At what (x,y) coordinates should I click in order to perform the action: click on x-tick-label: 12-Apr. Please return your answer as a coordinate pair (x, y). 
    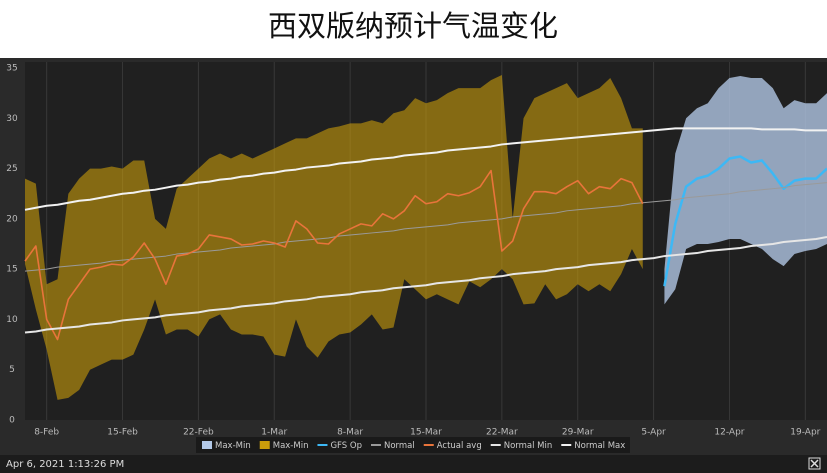
    Looking at the image, I should click on (729, 433).